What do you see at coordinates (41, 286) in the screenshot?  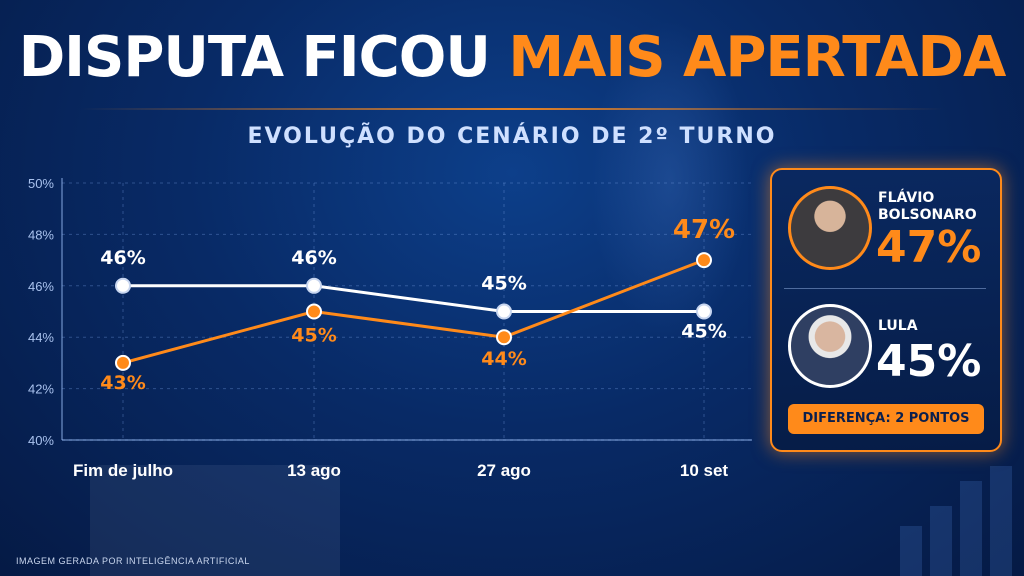 I see `y-tick-label: 46%` at bounding box center [41, 286].